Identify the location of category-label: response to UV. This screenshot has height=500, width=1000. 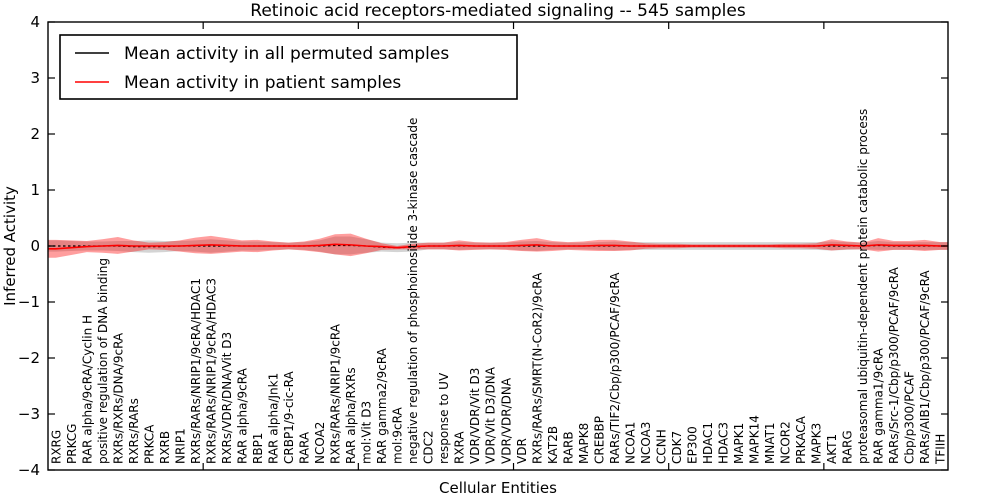
(444, 418).